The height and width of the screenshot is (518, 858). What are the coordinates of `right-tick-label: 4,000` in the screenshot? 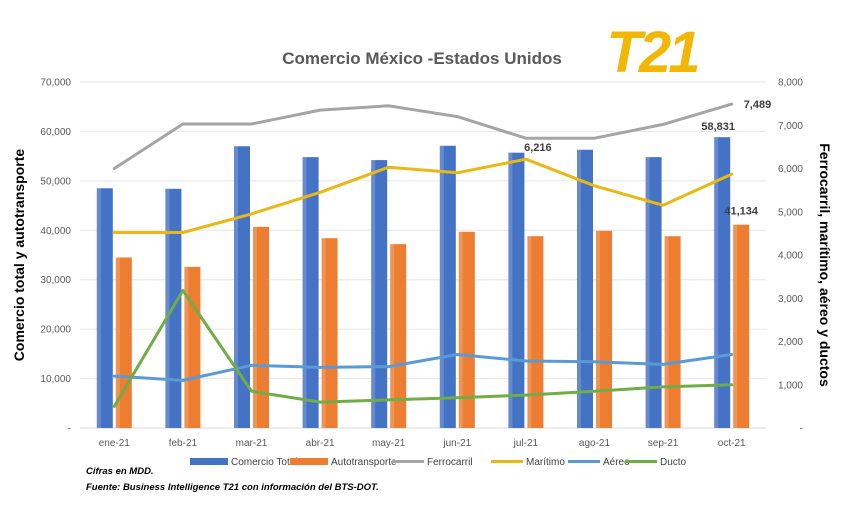 It's located at (790, 256).